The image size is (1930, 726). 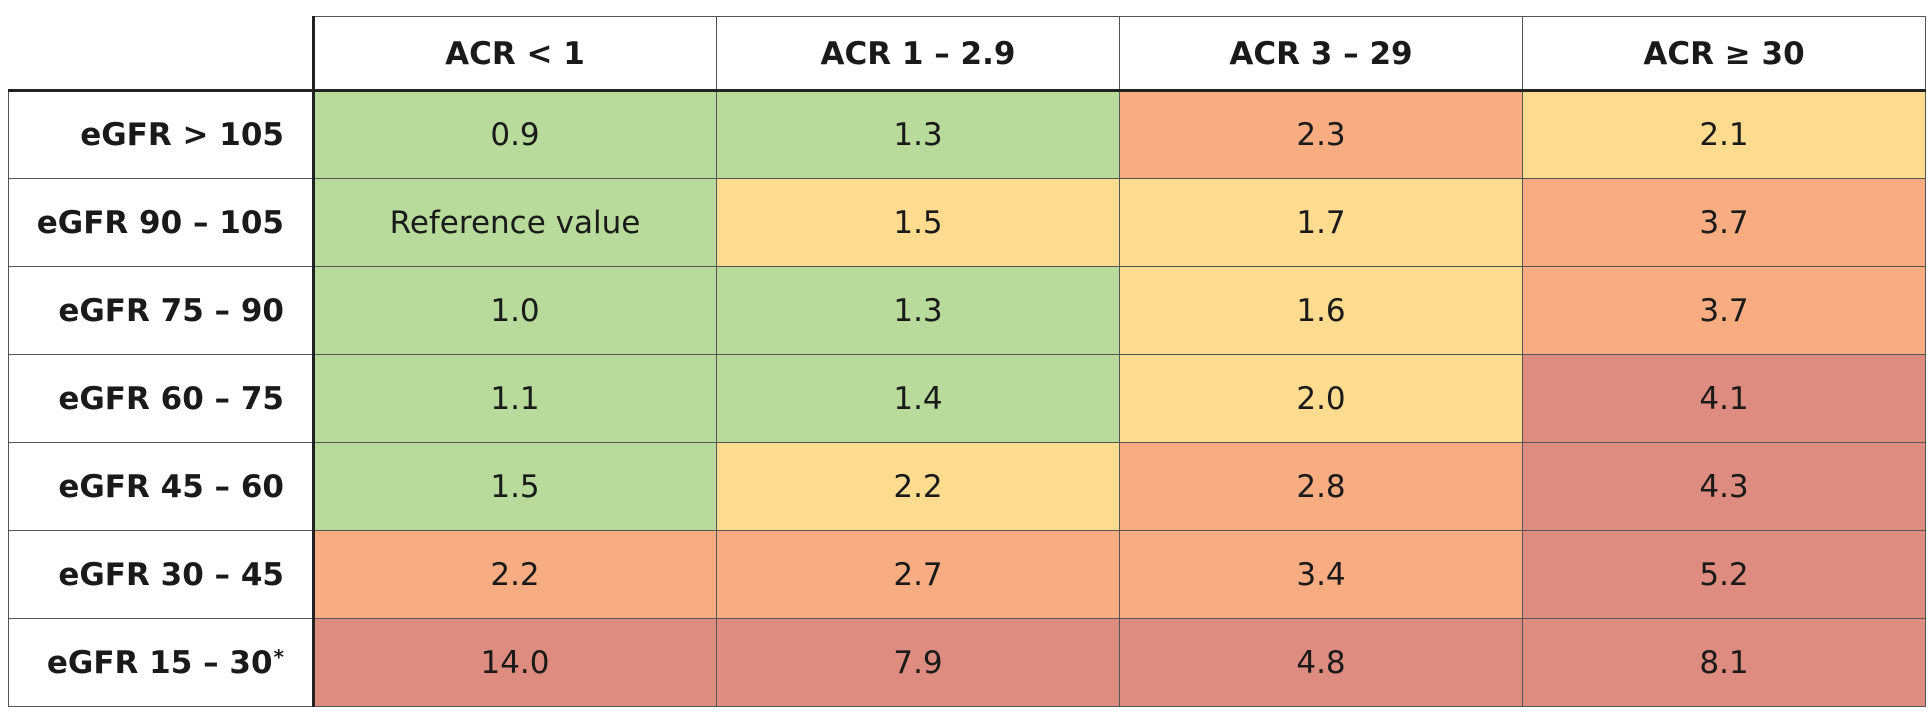 I want to click on heatmap-cell: 2.3, so click(x=1321, y=134).